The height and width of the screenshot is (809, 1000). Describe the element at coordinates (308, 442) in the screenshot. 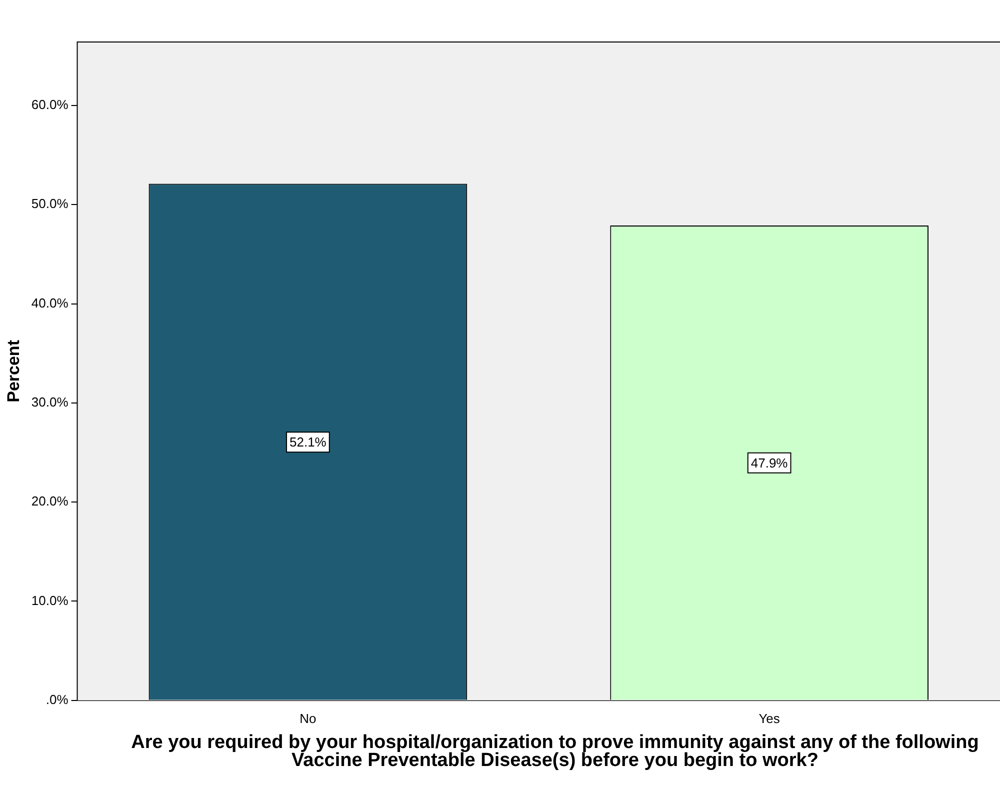

I see `data-label: 52.1%` at that location.